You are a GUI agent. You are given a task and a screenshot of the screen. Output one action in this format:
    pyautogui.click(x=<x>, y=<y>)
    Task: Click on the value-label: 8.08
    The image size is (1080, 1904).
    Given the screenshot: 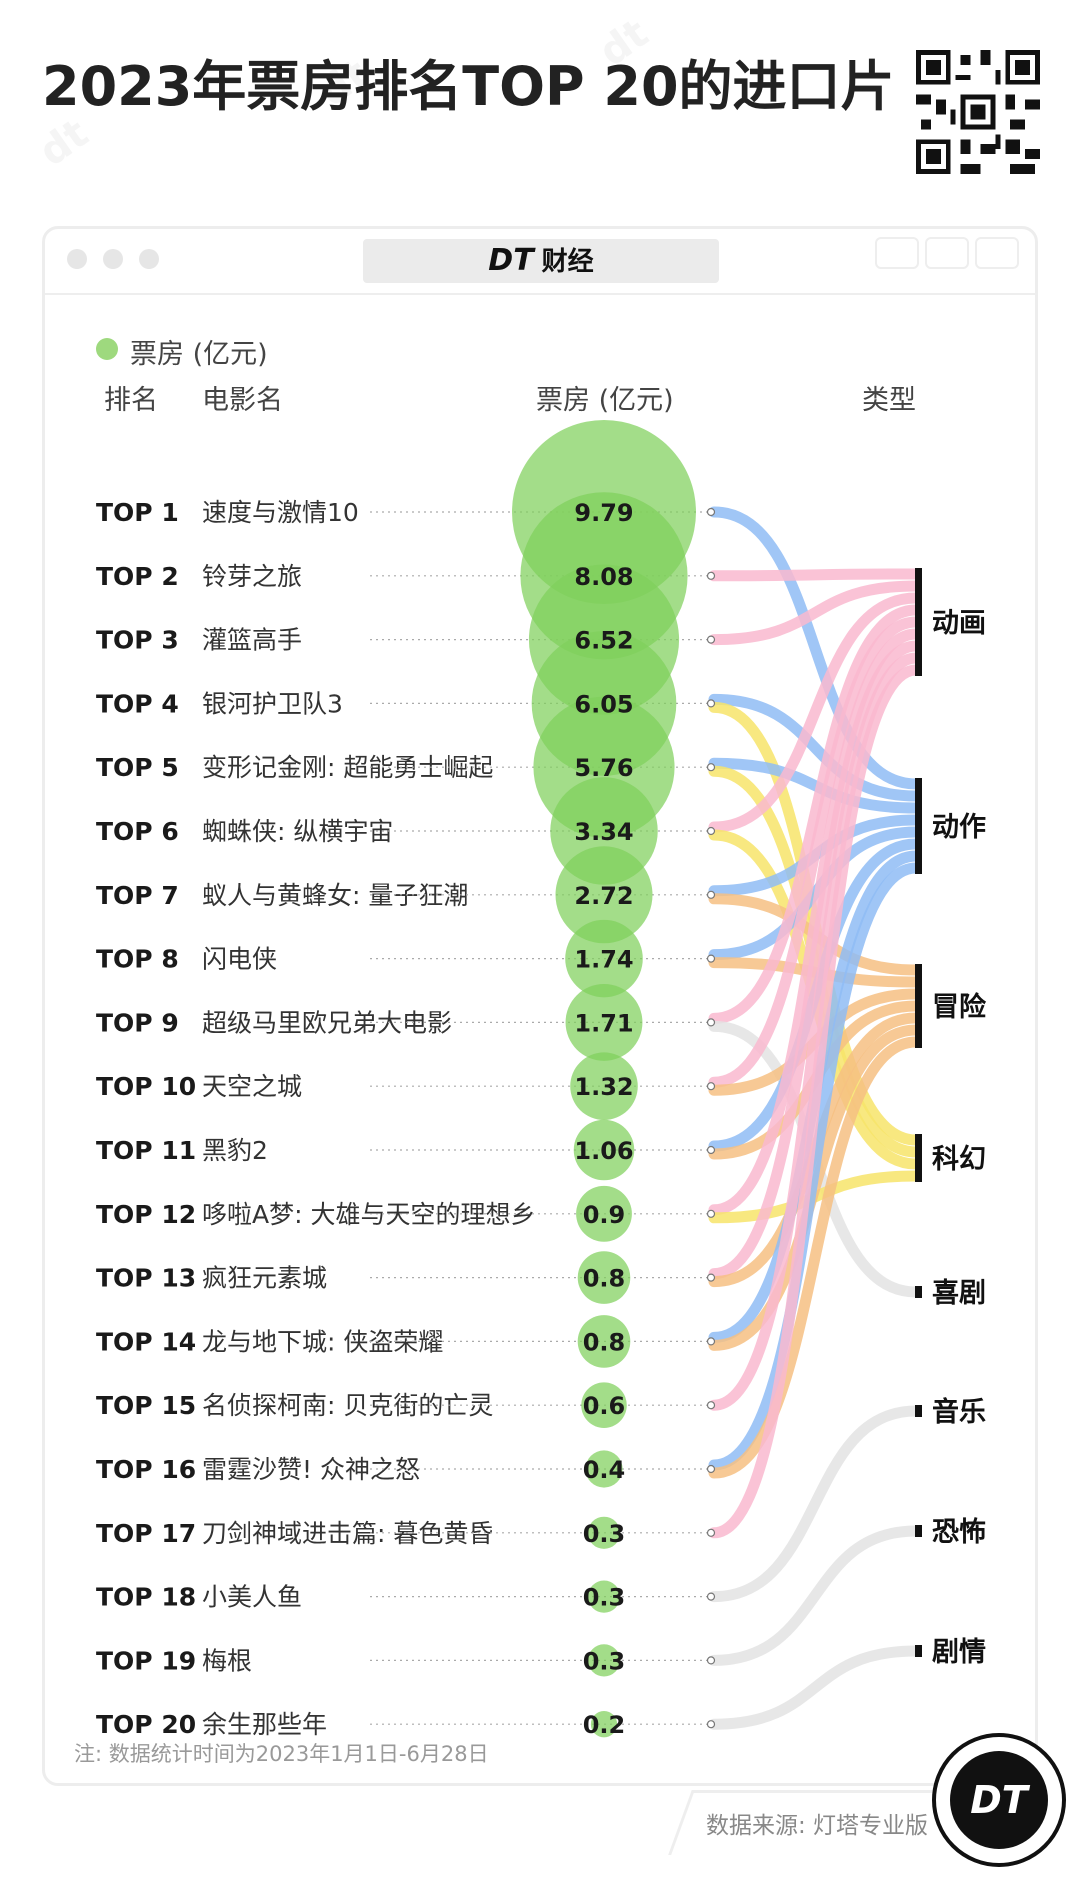 What is the action you would take?
    pyautogui.click(x=603, y=577)
    